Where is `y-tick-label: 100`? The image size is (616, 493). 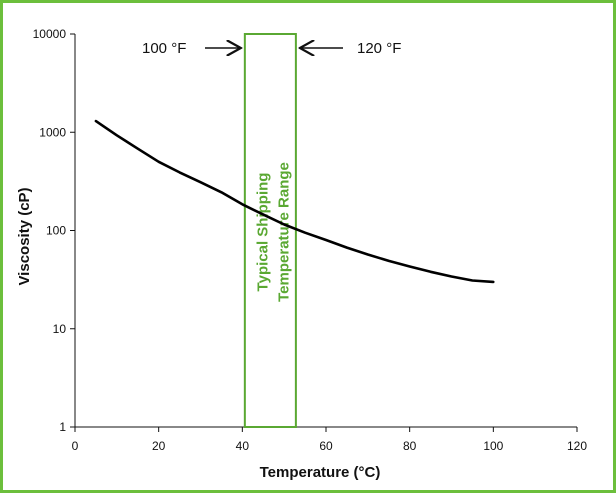
y-tick-label: 100 is located at coordinates (56, 231).